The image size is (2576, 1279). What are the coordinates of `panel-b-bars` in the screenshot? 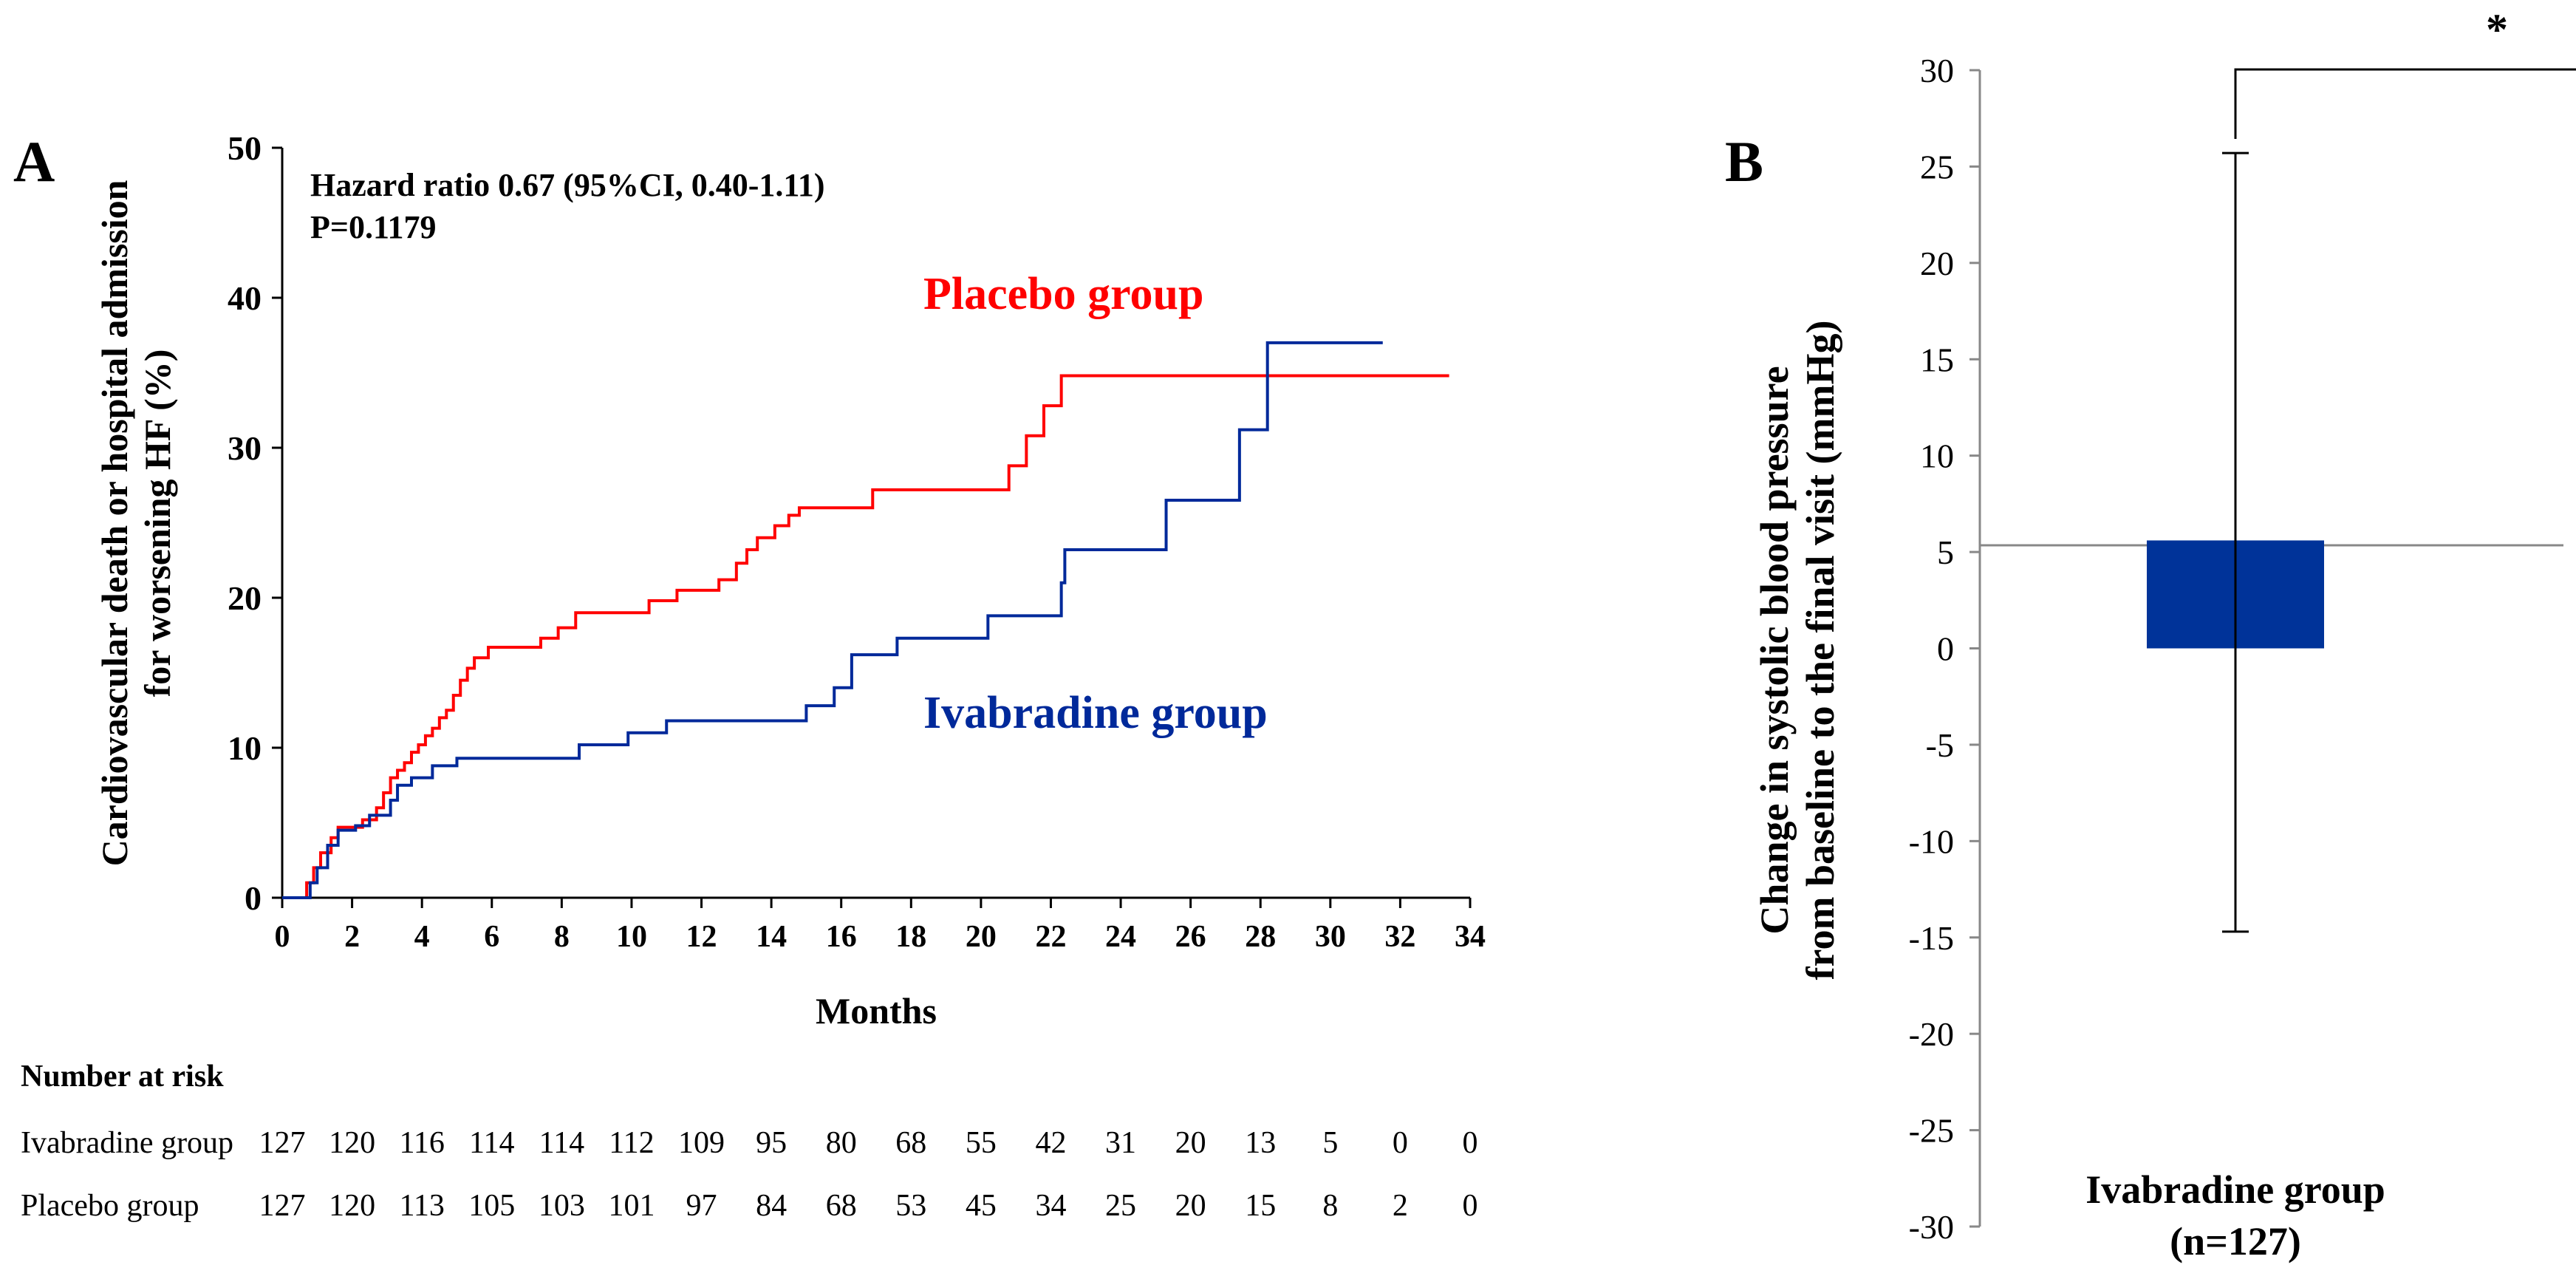 It's located at (2235, 542).